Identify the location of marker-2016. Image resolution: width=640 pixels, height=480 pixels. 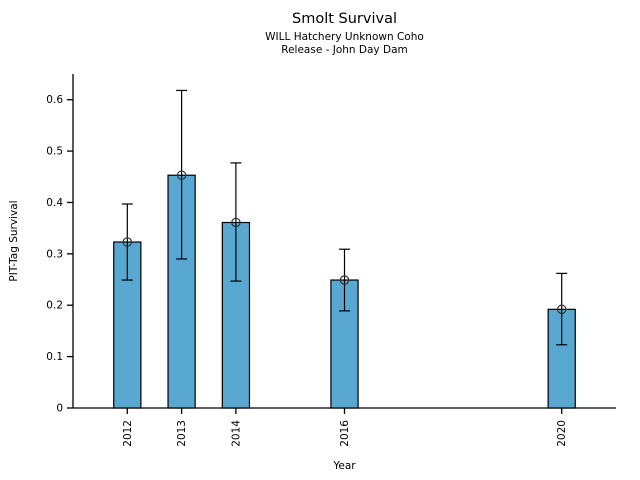
(344, 280).